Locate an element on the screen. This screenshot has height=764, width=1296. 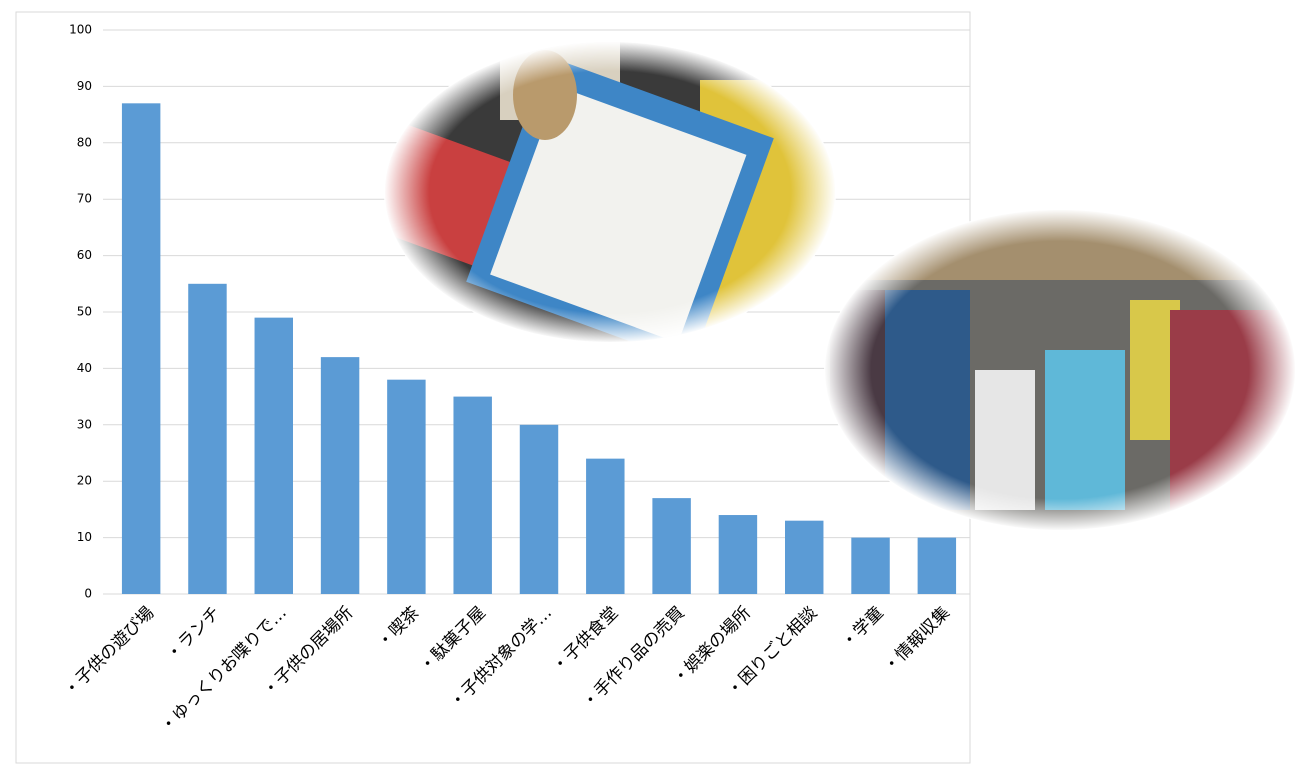
y-tick-label: 0 is located at coordinates (88, 594).